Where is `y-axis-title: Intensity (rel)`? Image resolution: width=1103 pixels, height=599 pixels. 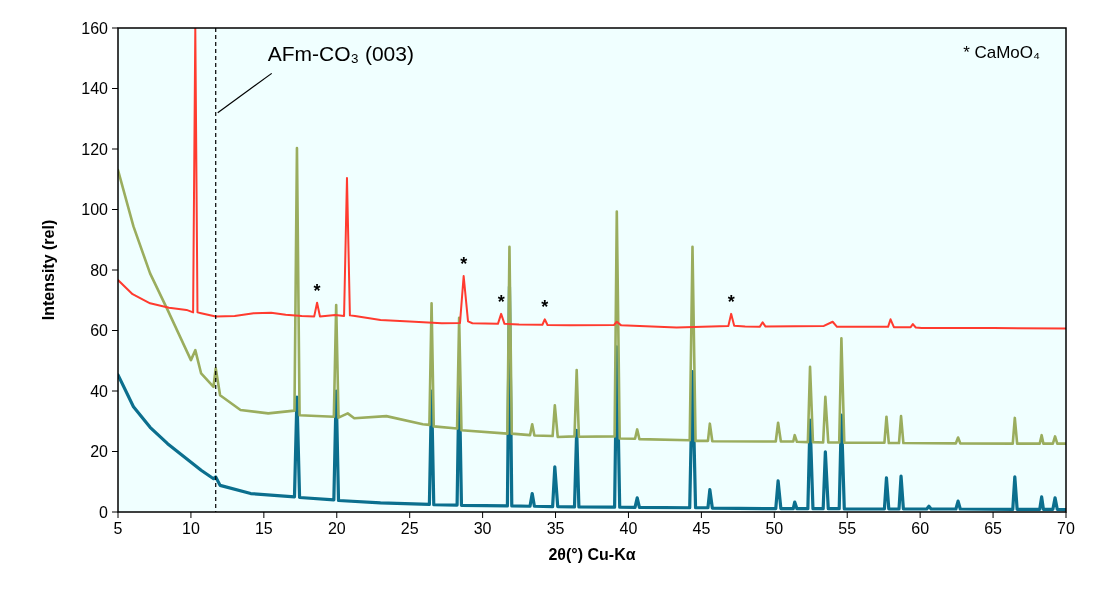
y-axis-title: Intensity (rel) is located at coordinates (48, 270).